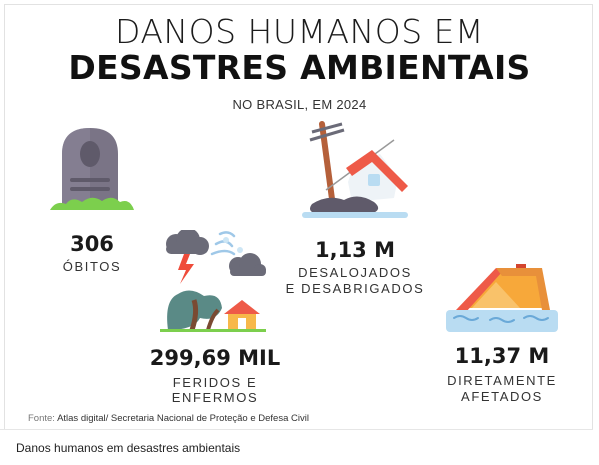 Image resolution: width=599 pixels, height=465 pixels. What do you see at coordinates (502, 380) in the screenshot?
I see `afetados-label-line-1: DIRETAMENTE` at bounding box center [502, 380].